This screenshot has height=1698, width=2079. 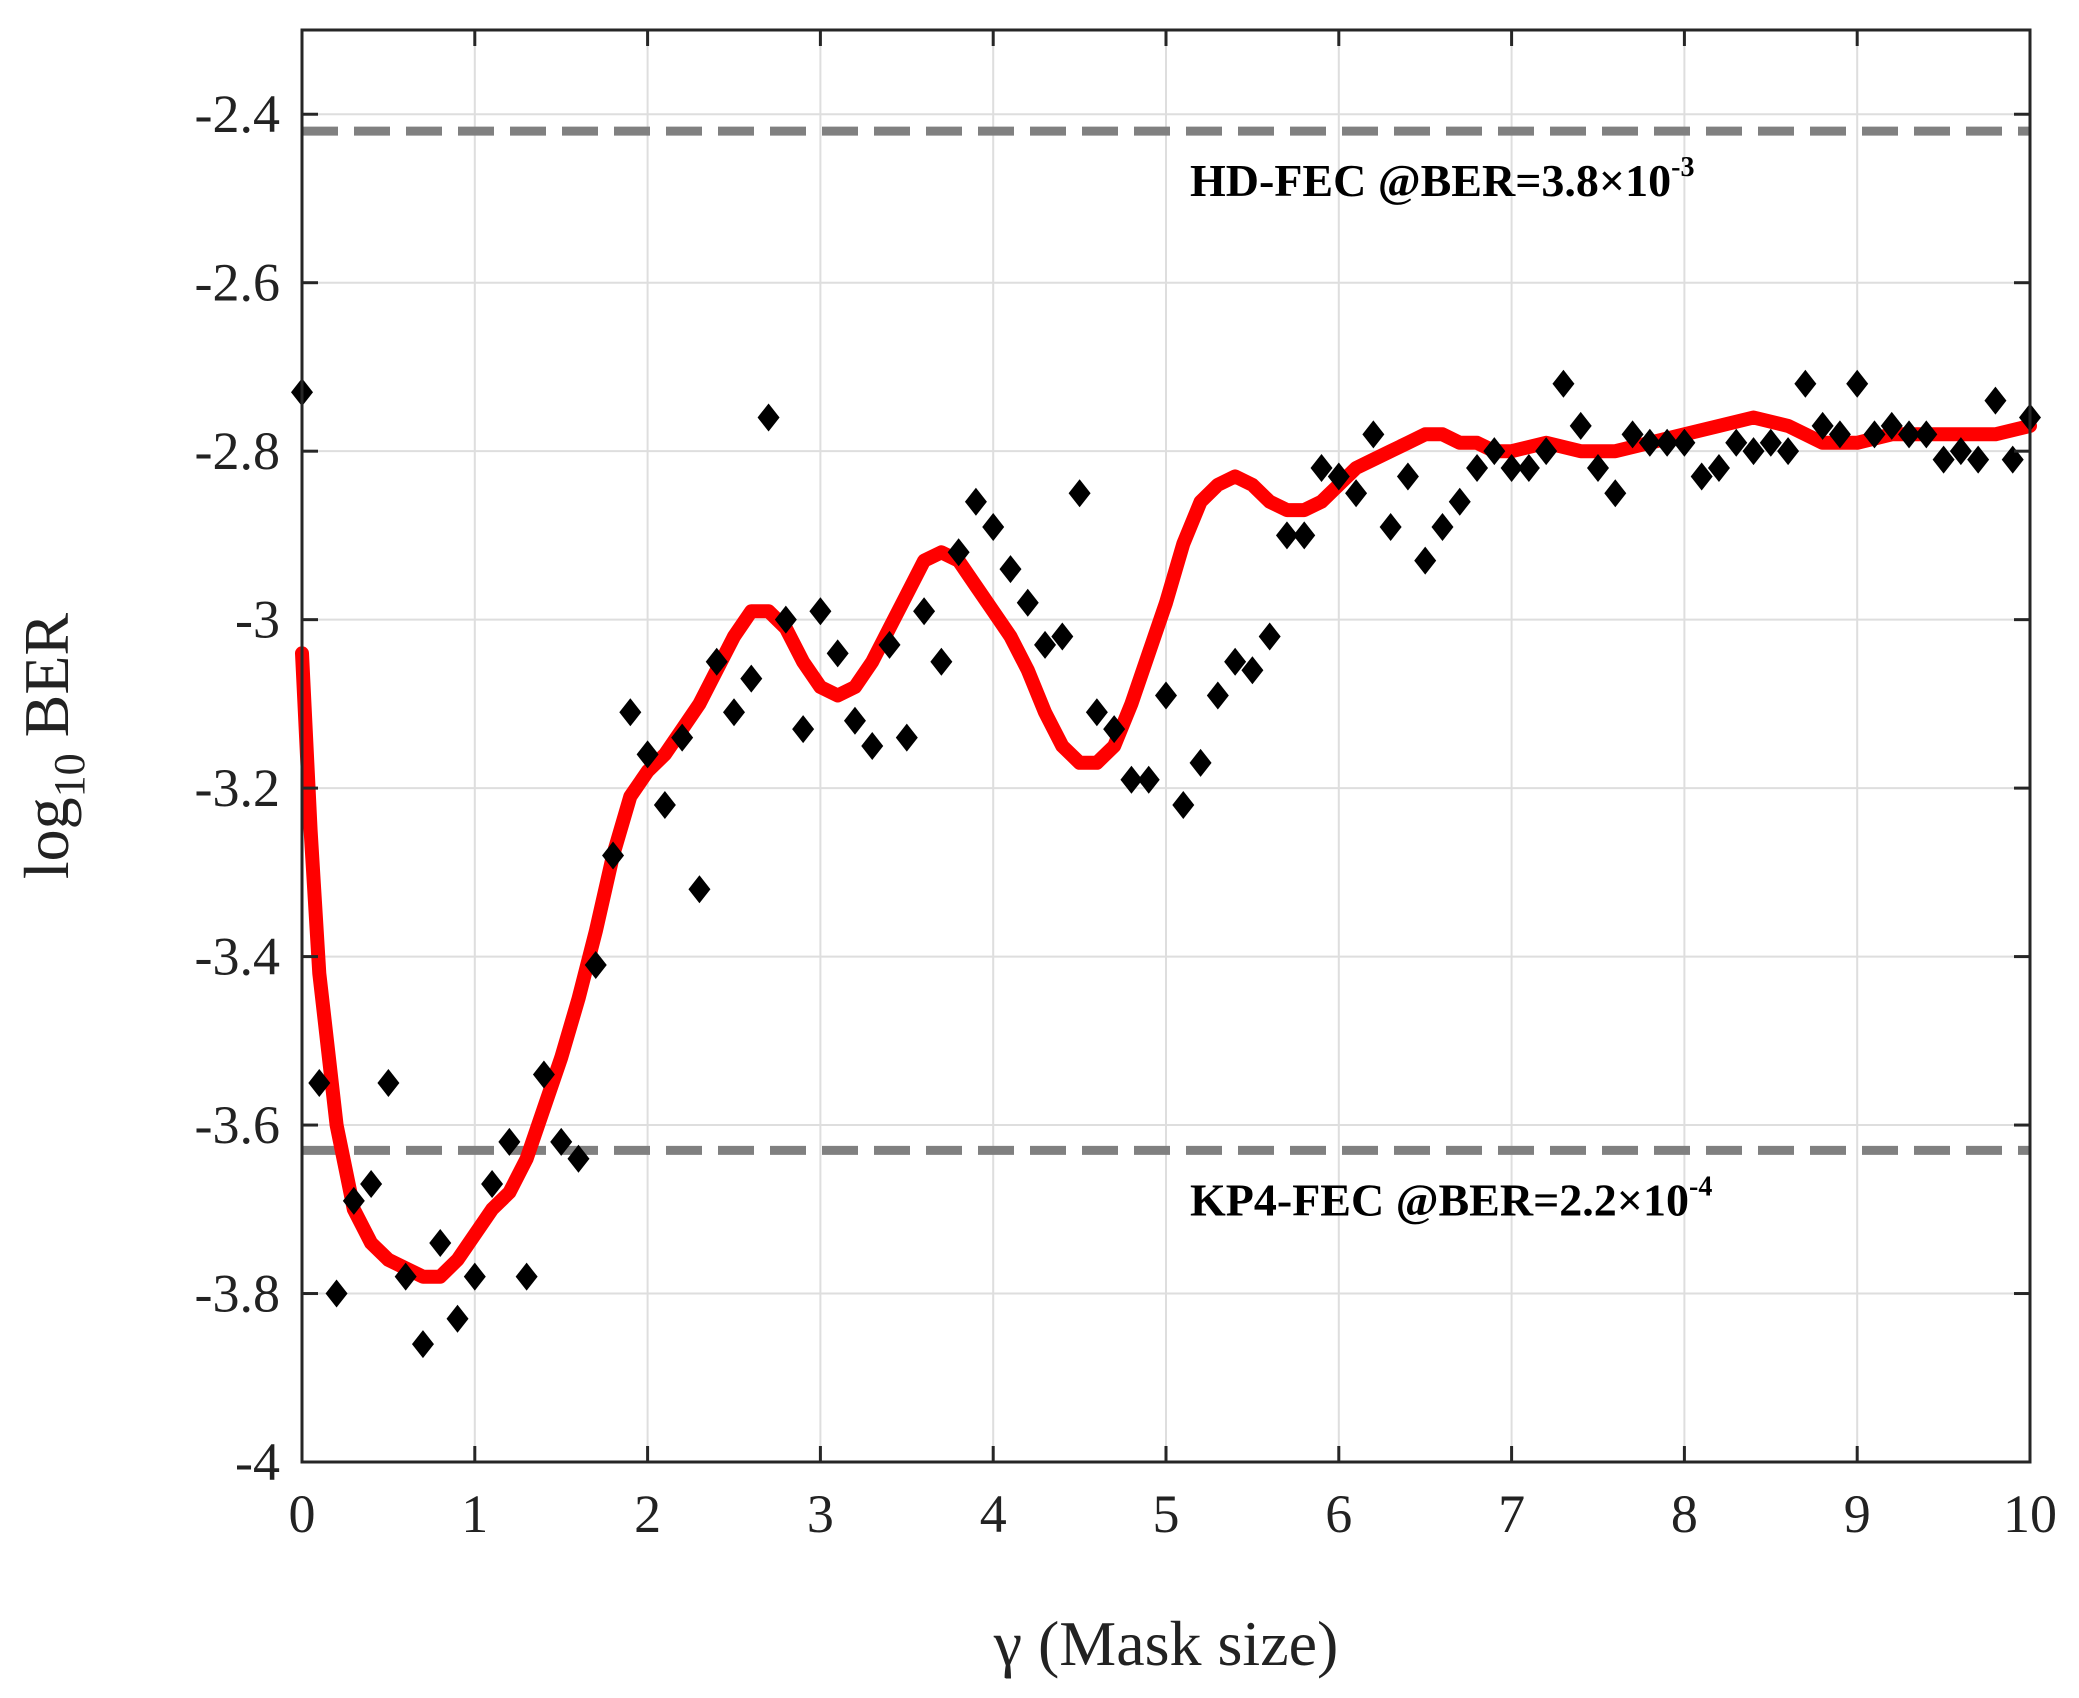 I want to click on reference-label-exponent: -3, so click(x=1682, y=167).